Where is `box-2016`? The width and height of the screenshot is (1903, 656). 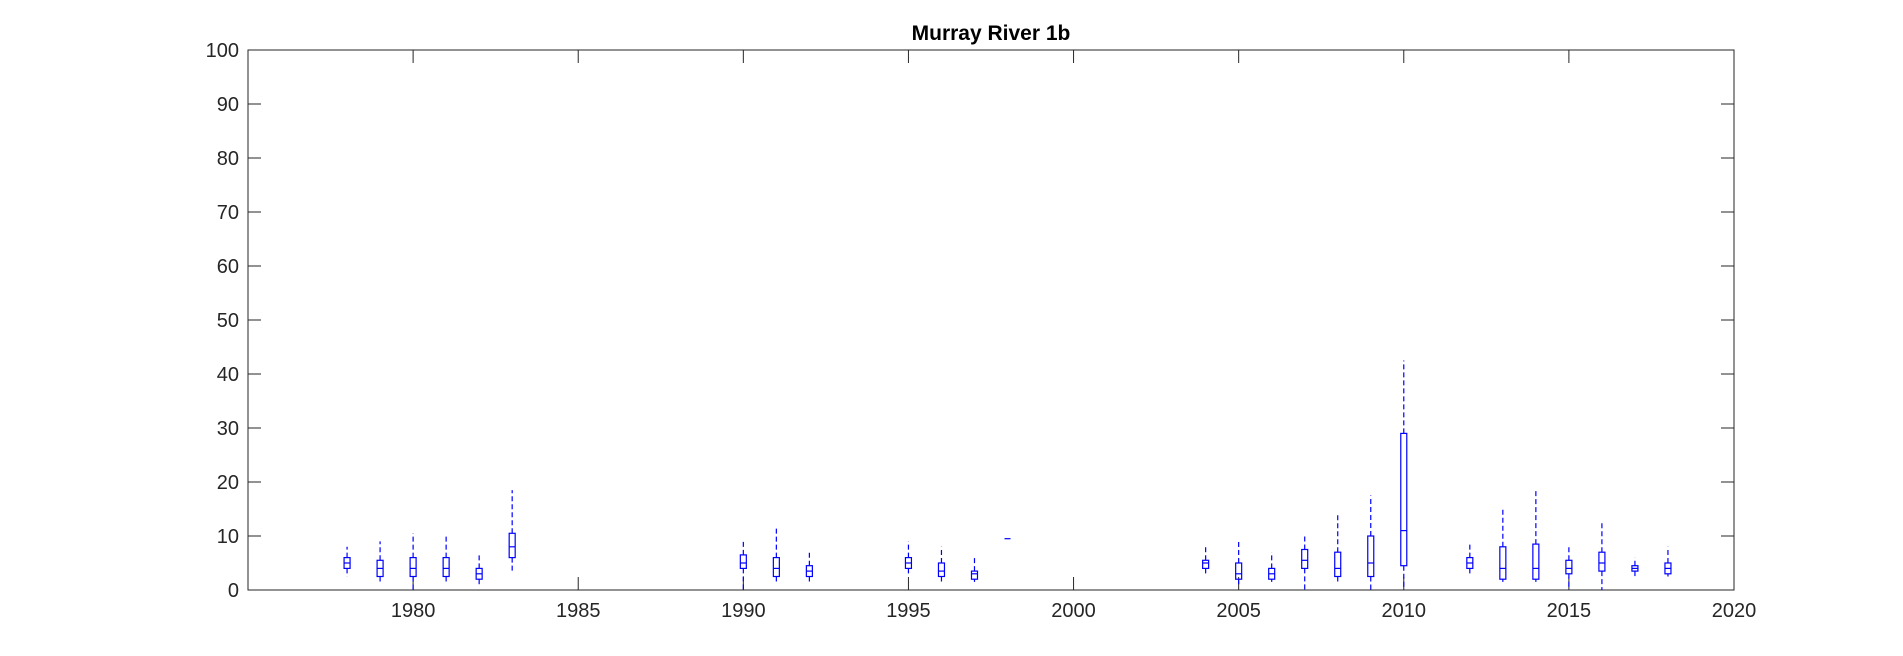 box-2016 is located at coordinates (1602, 556).